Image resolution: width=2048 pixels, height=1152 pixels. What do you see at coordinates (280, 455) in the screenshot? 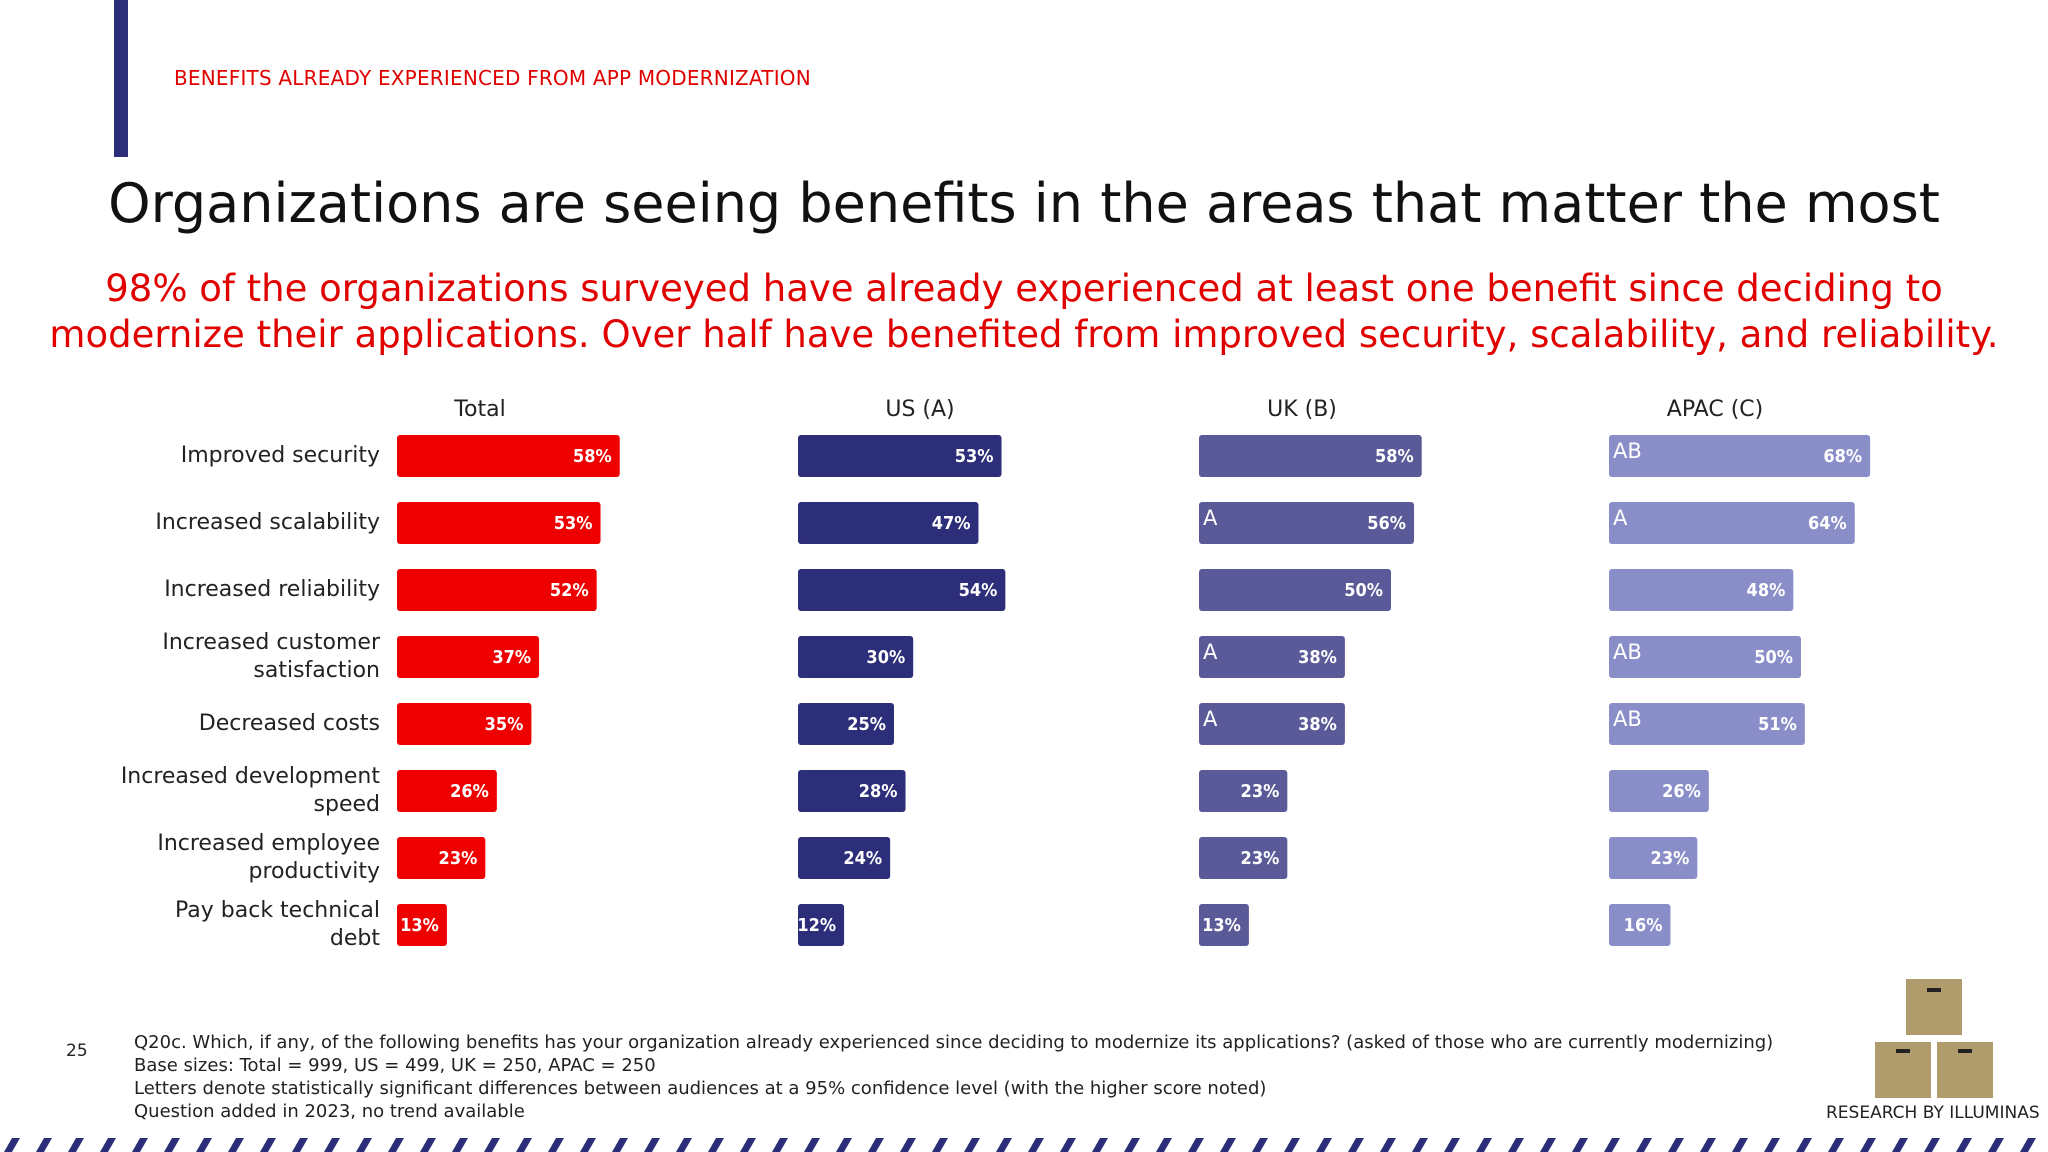
I see `category-label: Improved security` at bounding box center [280, 455].